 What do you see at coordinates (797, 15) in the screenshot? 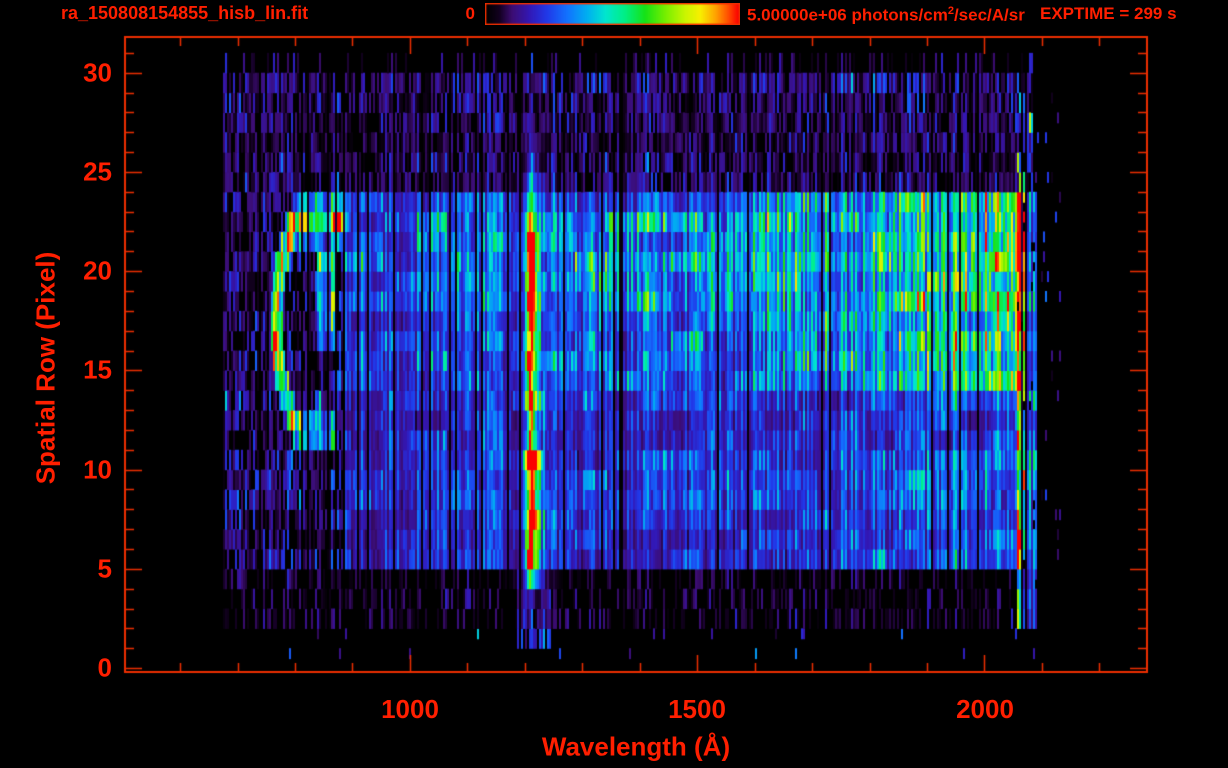
I see `colorbar-max-value: 5.00000e+06` at bounding box center [797, 15].